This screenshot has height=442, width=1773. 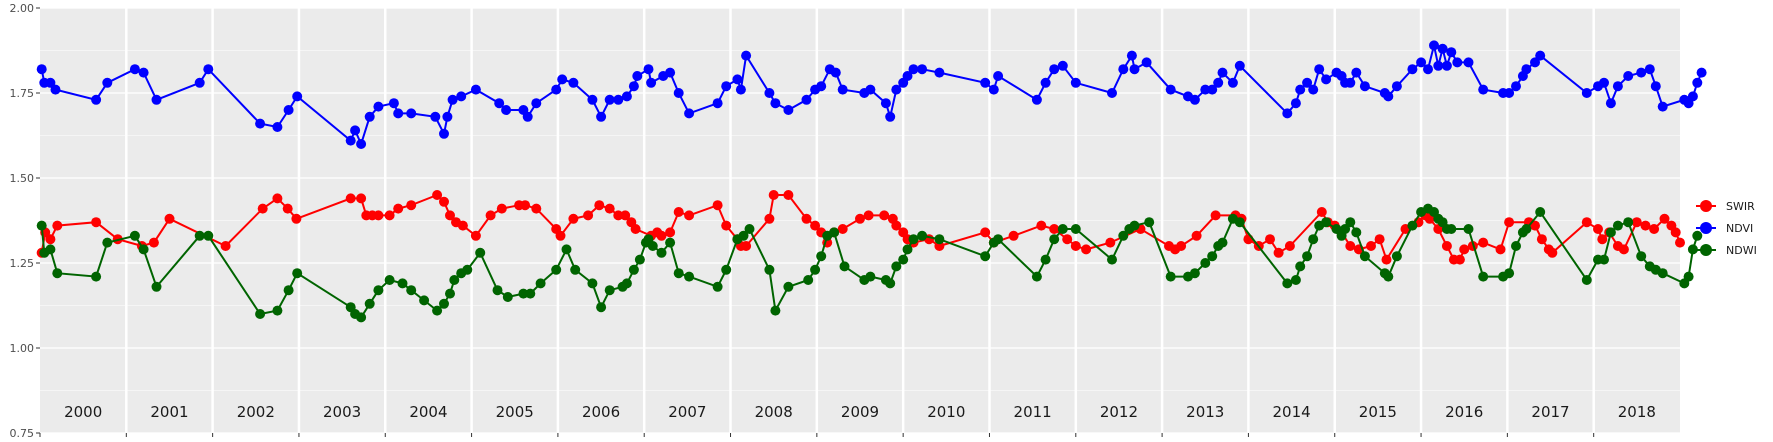 I want to click on legend-label: SWIR, so click(x=1740, y=206).